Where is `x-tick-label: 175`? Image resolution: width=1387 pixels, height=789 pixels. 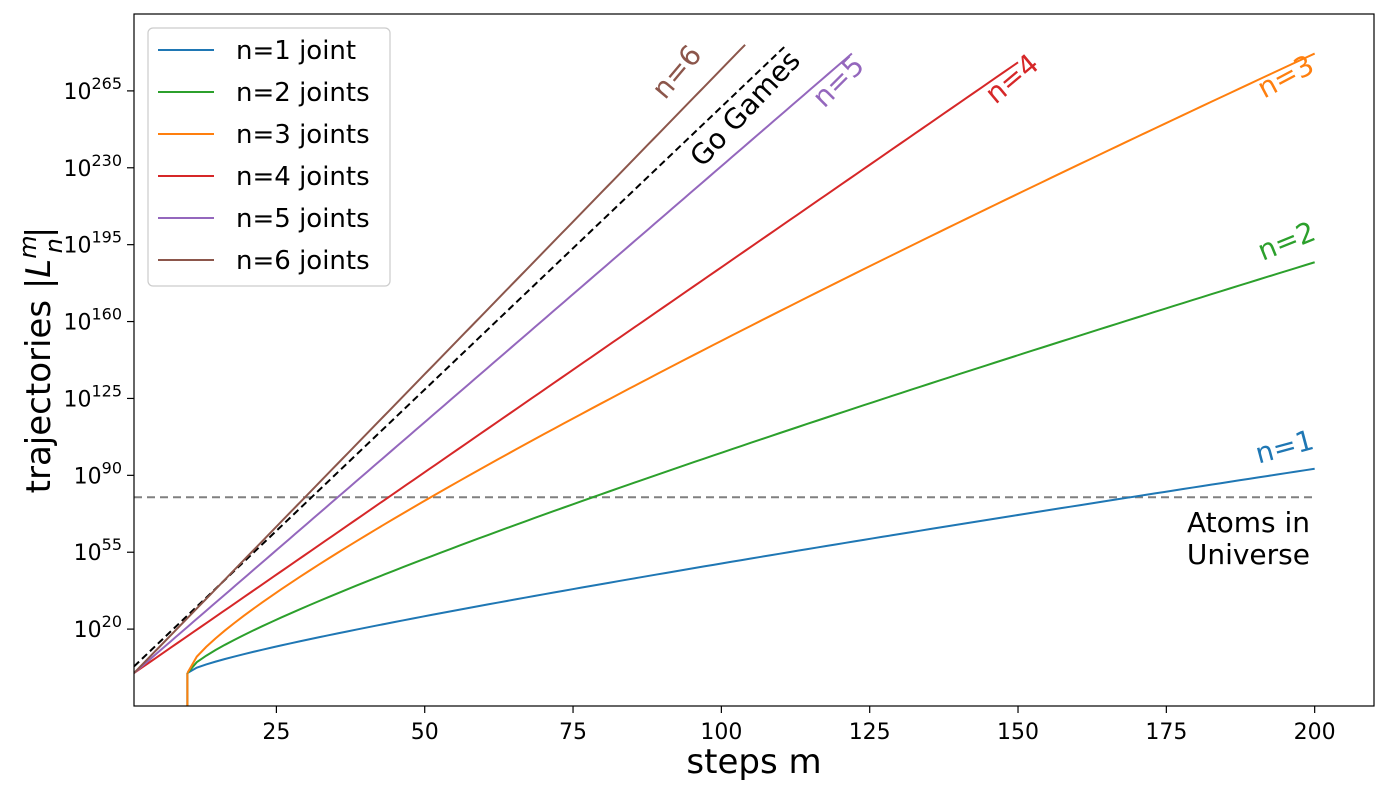 x-tick-label: 175 is located at coordinates (1166, 732).